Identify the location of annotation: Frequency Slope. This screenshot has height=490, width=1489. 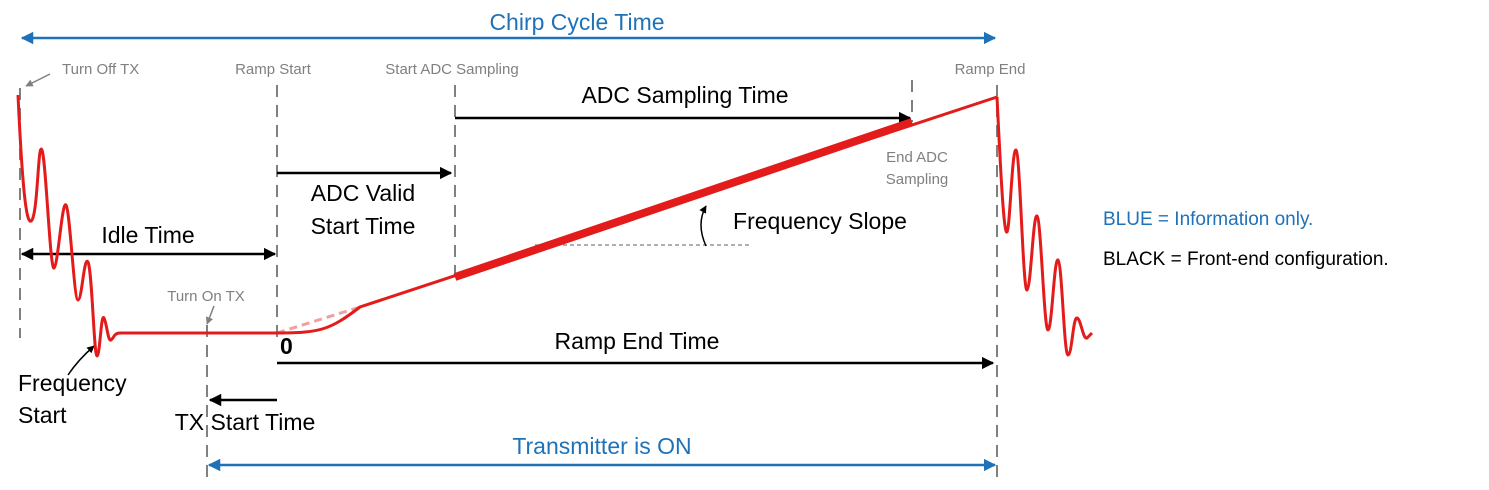
(820, 221).